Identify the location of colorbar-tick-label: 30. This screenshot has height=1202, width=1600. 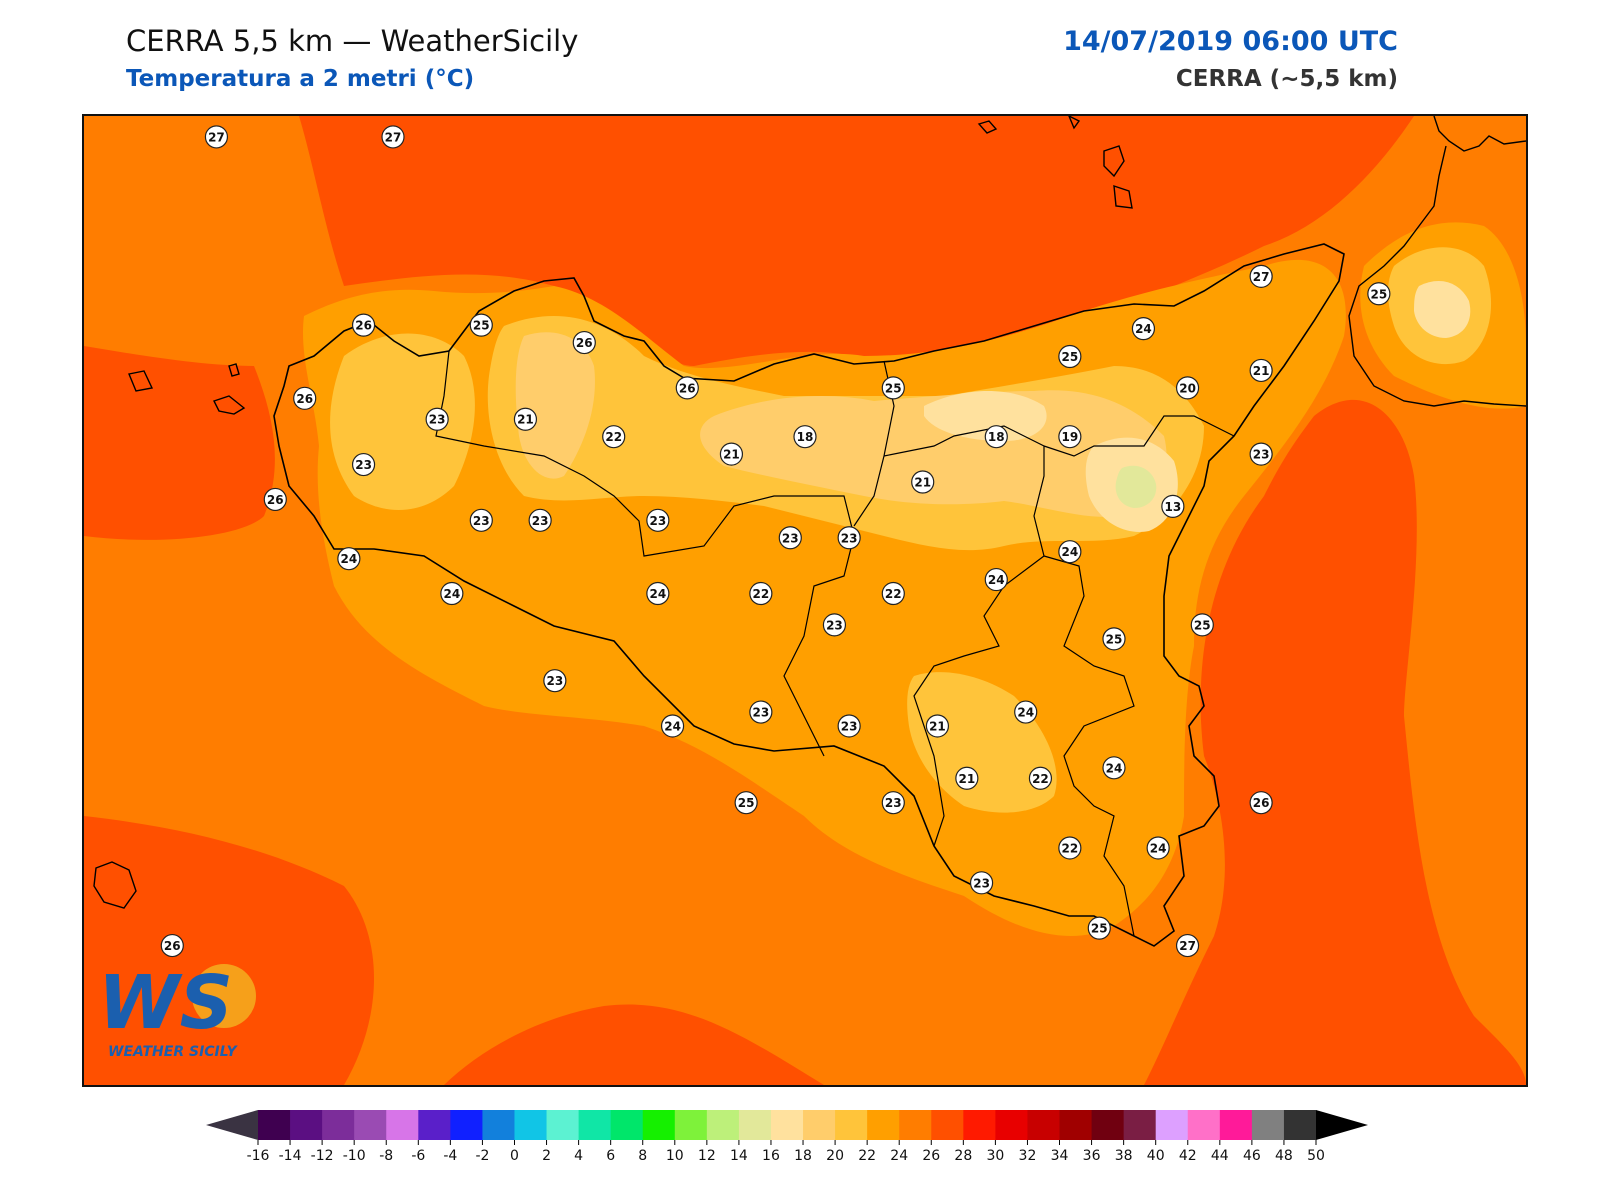
(995, 1156).